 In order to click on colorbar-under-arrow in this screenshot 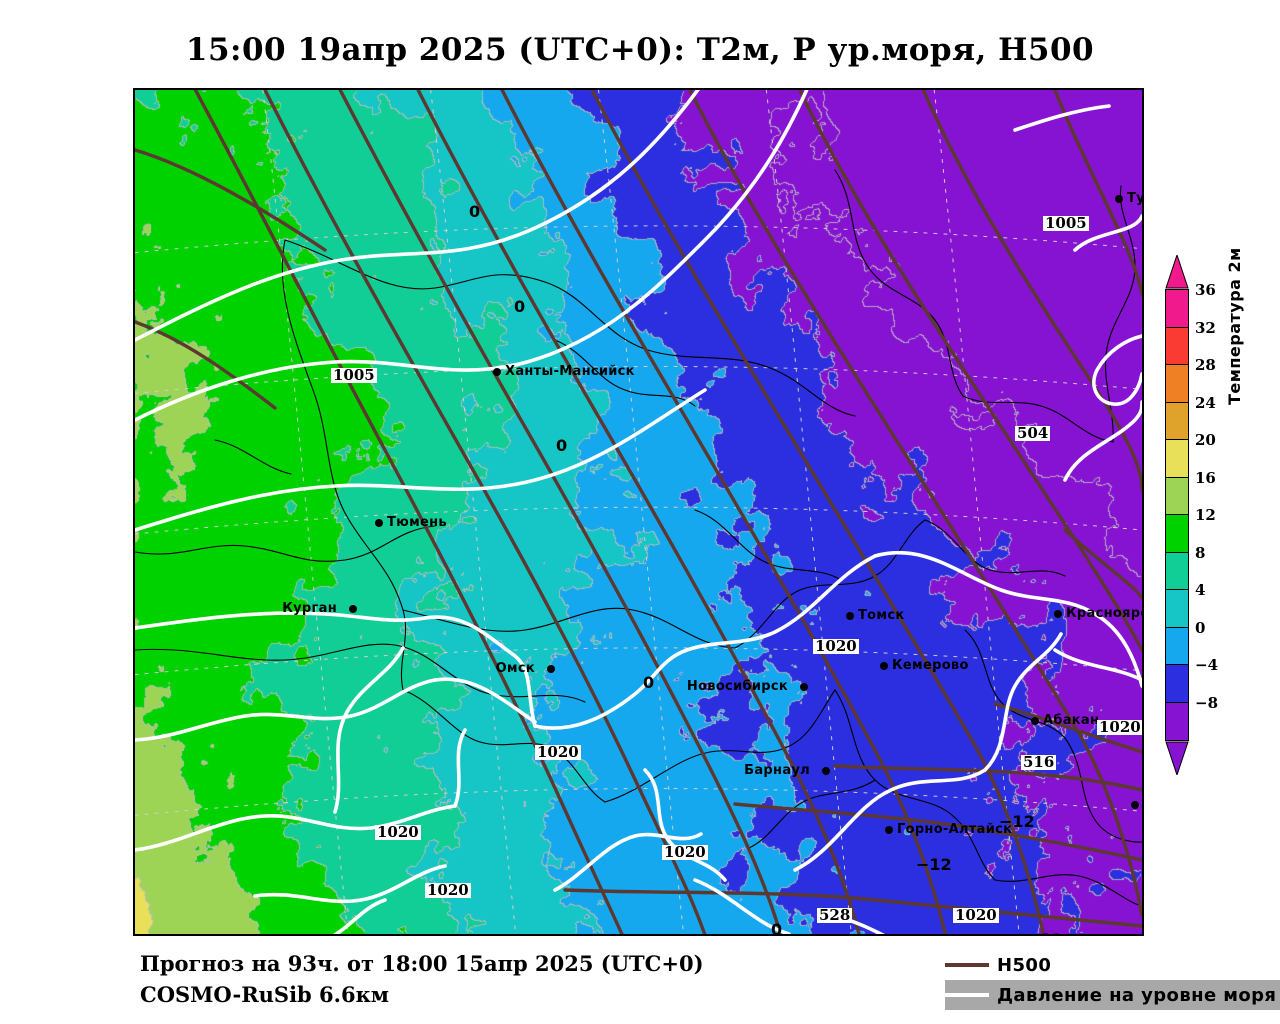, I will do `click(1177, 758)`.